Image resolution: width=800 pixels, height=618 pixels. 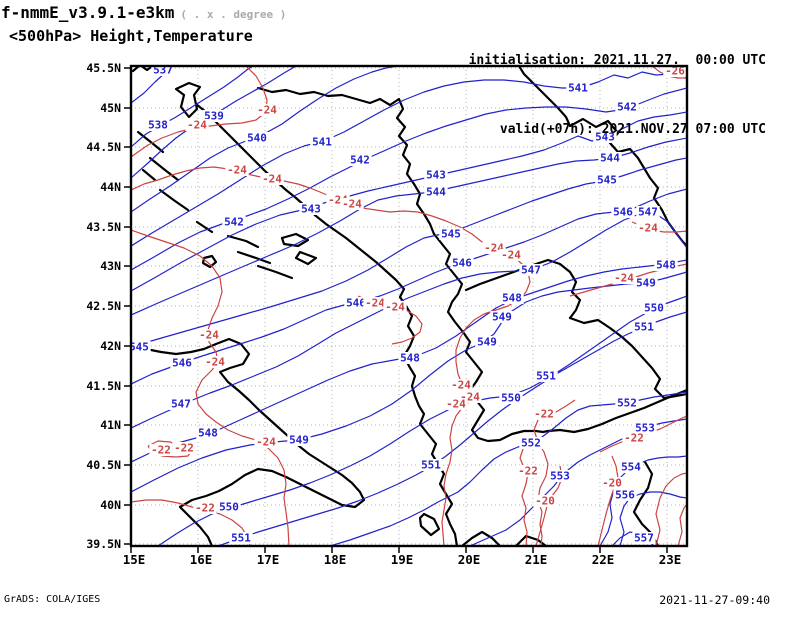 What do you see at coordinates (681, 524) in the screenshot?
I see `temperature-contours-line-unlabeled` at bounding box center [681, 524].